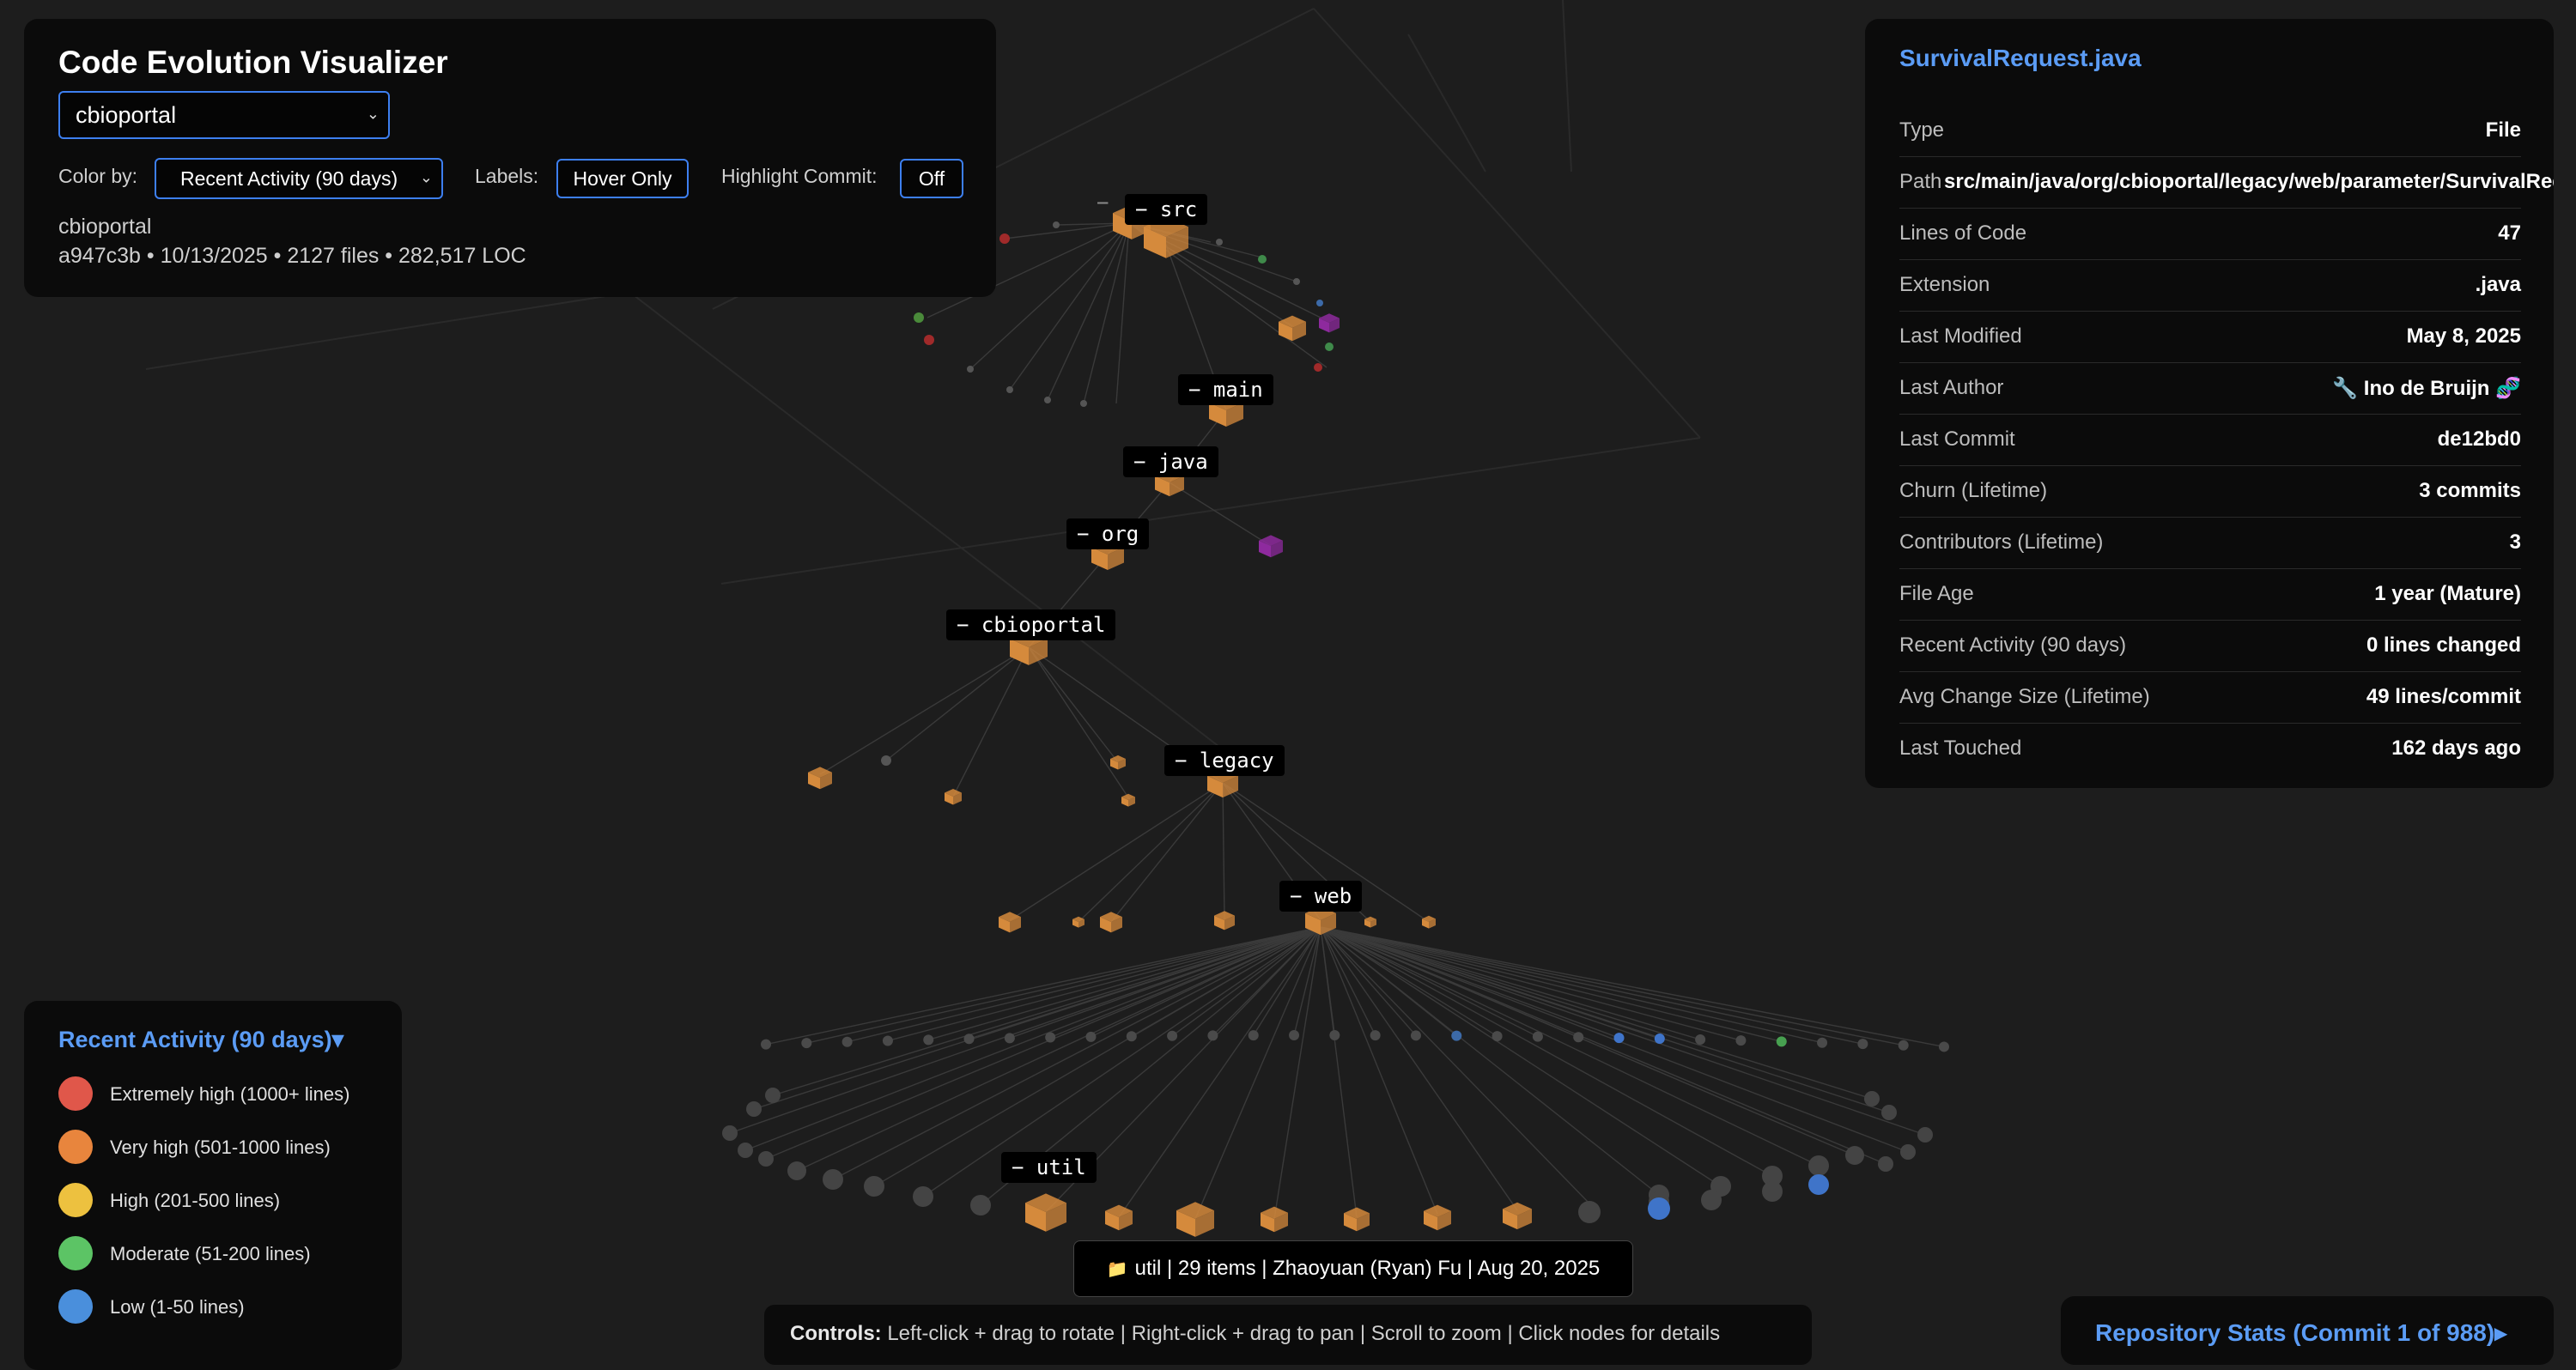  I want to click on repo-select: cbioportal ⌄, so click(224, 115).